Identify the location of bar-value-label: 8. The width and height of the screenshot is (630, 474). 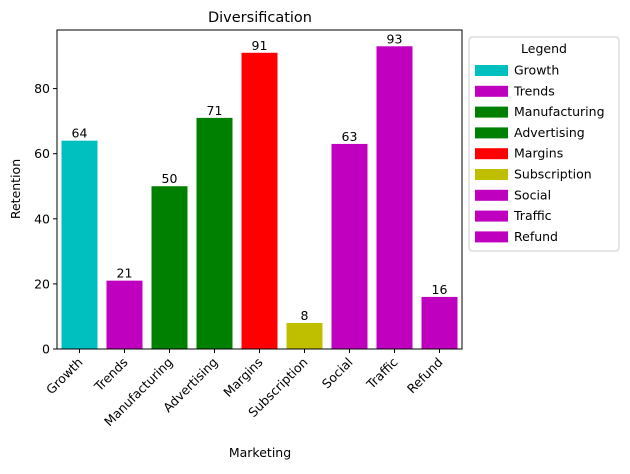
(305, 315).